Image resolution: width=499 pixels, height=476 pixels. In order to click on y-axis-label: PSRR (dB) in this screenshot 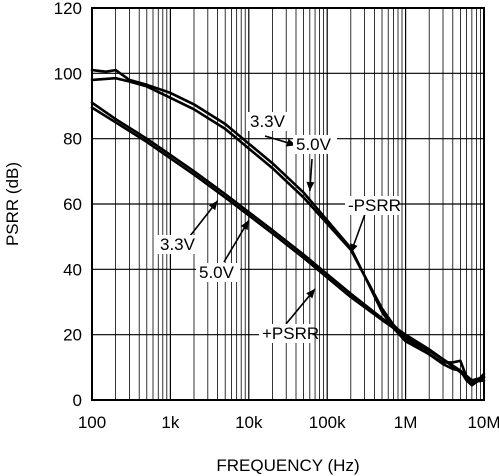, I will do `click(12, 204)`.